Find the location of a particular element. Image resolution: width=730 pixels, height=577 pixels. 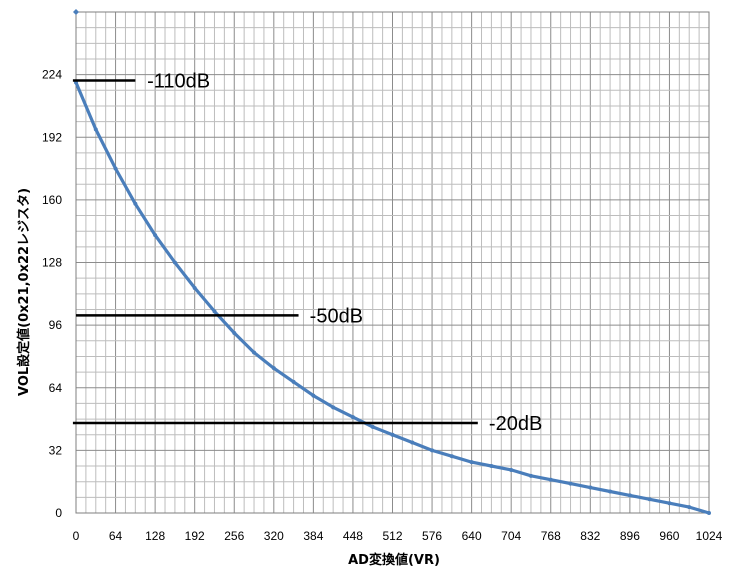

y-tick-label: 64 is located at coordinates (56, 388).